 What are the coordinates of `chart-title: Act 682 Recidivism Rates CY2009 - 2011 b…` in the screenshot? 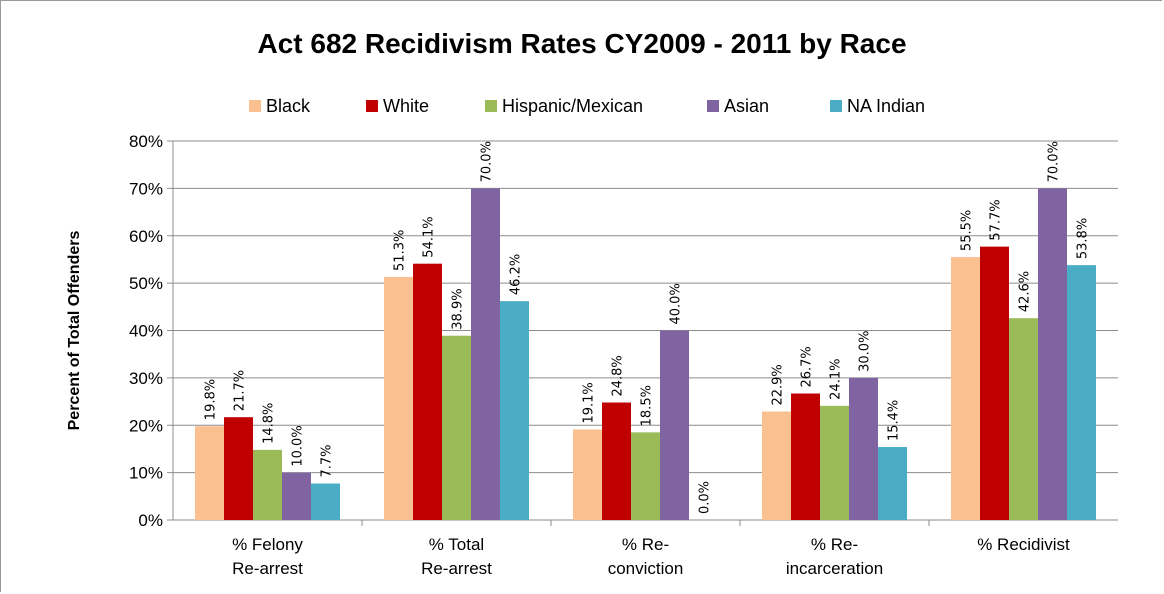 It's located at (582, 43).